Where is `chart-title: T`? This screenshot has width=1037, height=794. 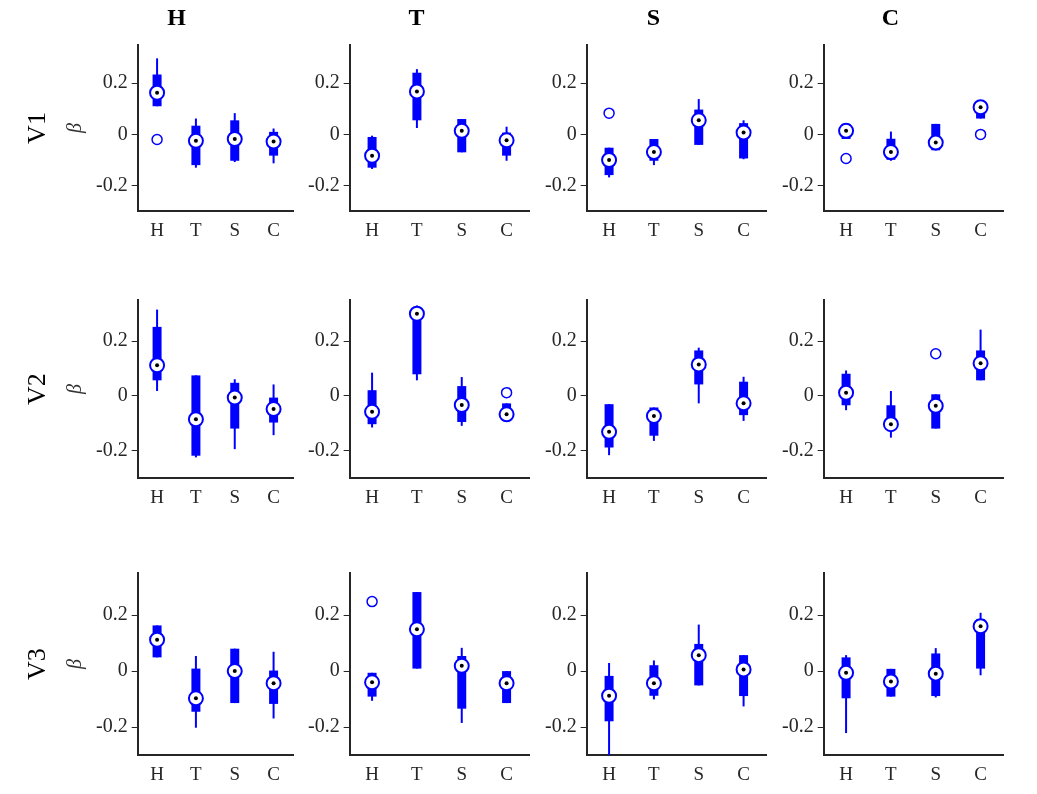
chart-title: T is located at coordinates (416, 16).